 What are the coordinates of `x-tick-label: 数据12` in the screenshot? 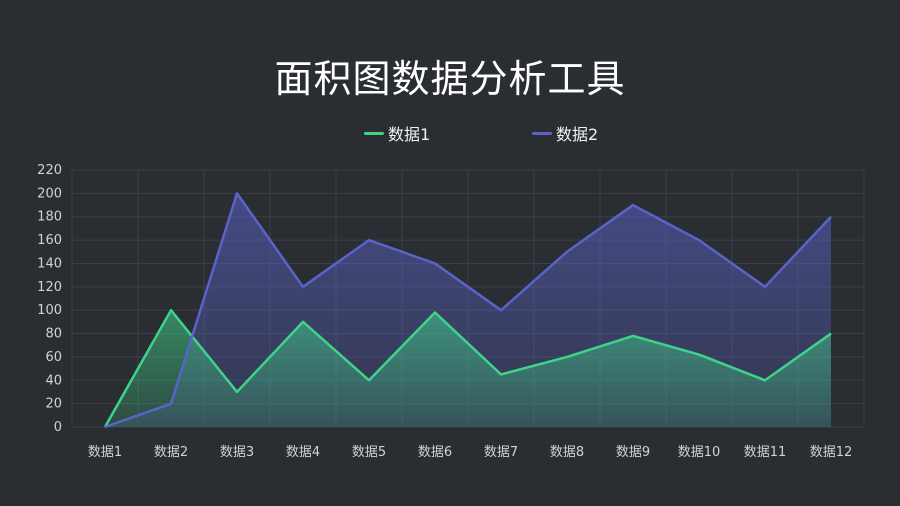 It's located at (831, 452).